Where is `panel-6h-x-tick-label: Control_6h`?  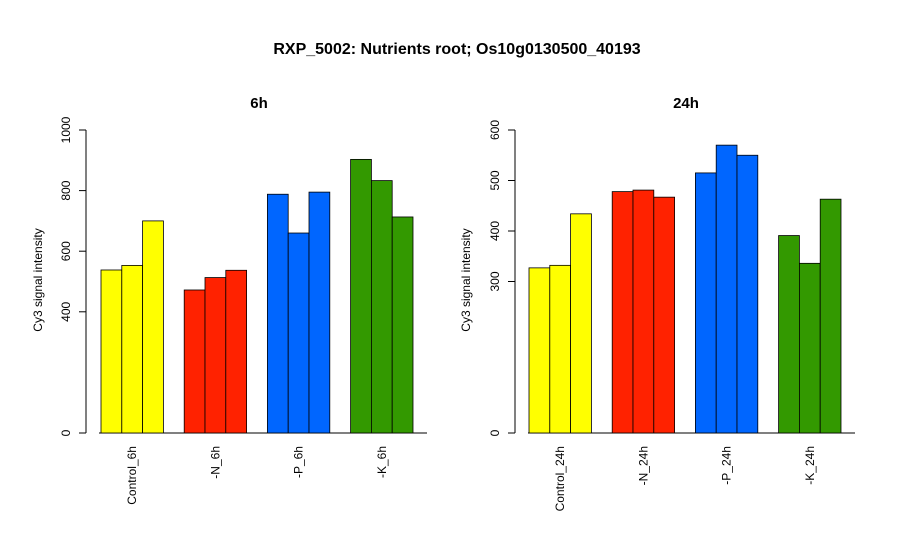 panel-6h-x-tick-label: Control_6h is located at coordinates (132, 475).